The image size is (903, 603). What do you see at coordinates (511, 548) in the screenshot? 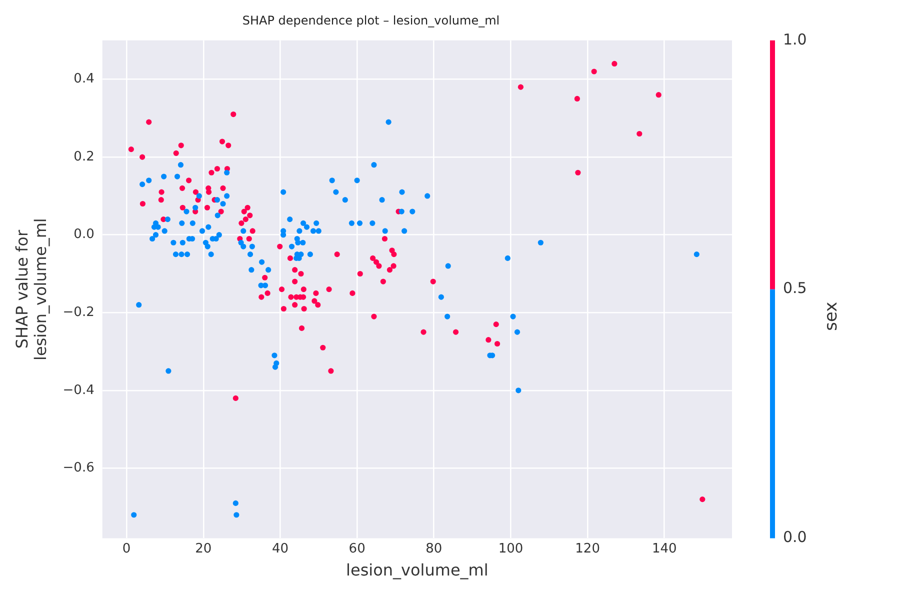
I see `x-tick-label: 100` at bounding box center [511, 548].